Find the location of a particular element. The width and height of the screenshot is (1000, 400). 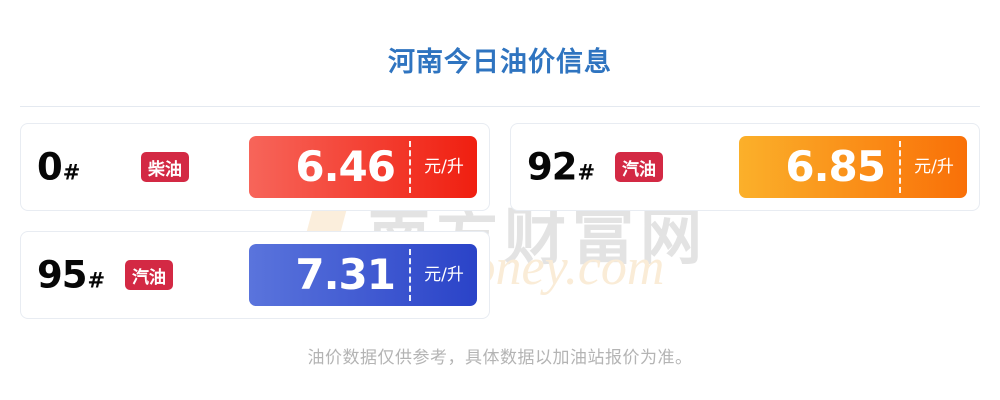

price-pill: 7.31 元/升 is located at coordinates (363, 275).